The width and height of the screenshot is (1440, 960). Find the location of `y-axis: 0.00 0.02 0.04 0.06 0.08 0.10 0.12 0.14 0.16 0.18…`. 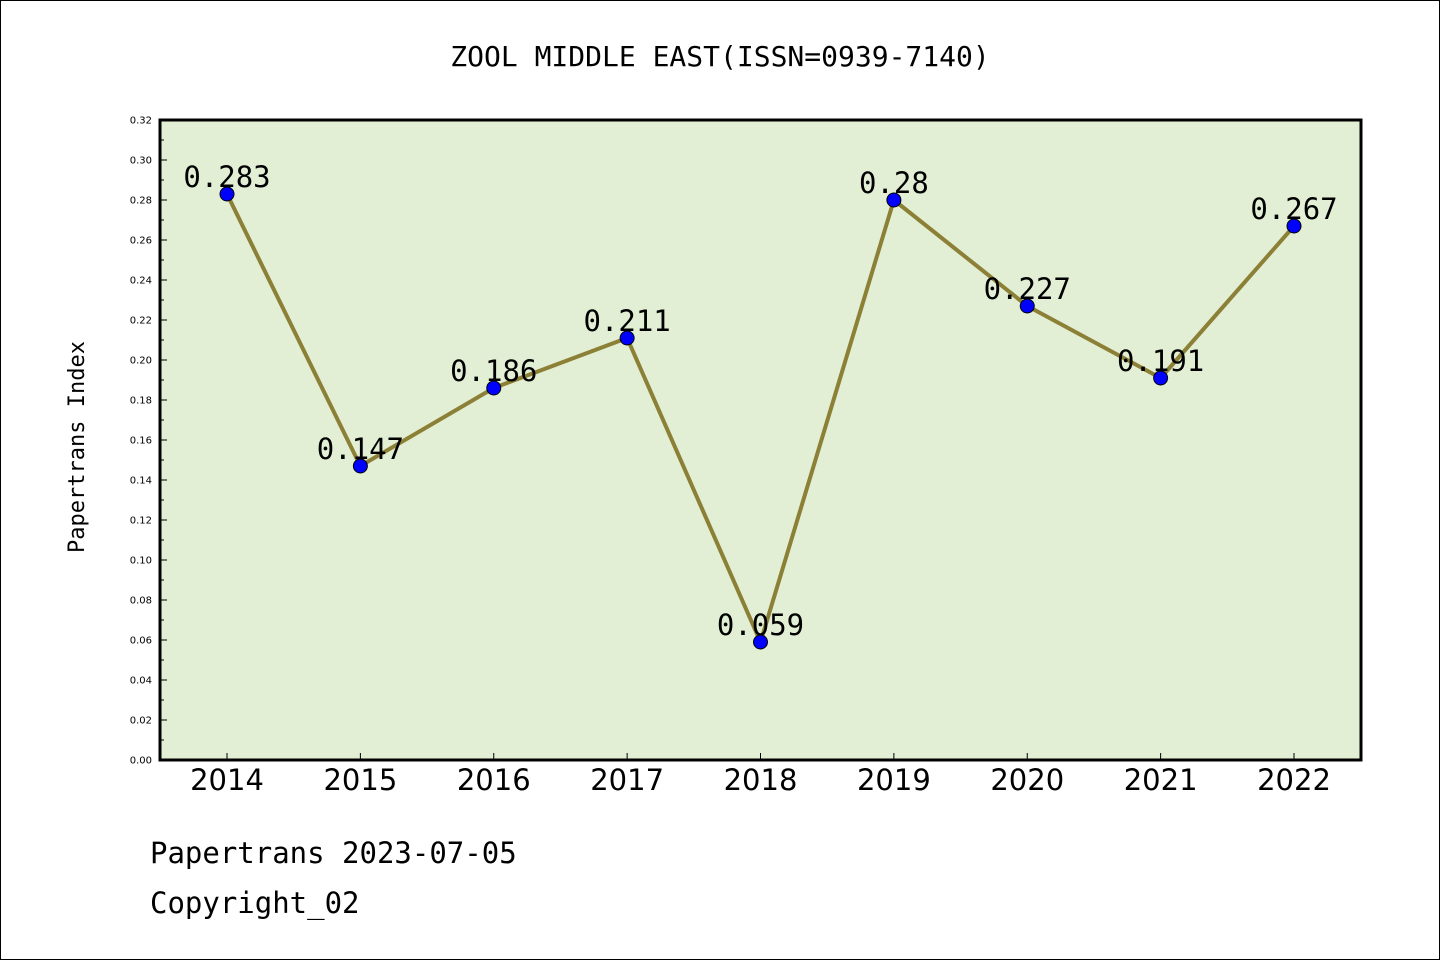

y-axis: 0.00 0.02 0.04 0.06 0.08 0.10 0.12 0.14 0.16 0.18… is located at coordinates (148, 441).